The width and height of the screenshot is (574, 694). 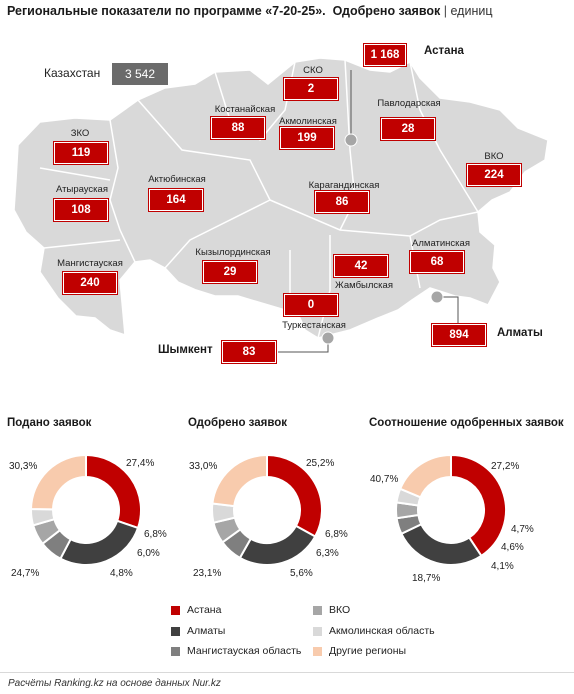 I want to click on pct-2-3: 4,6%, so click(x=512, y=547).